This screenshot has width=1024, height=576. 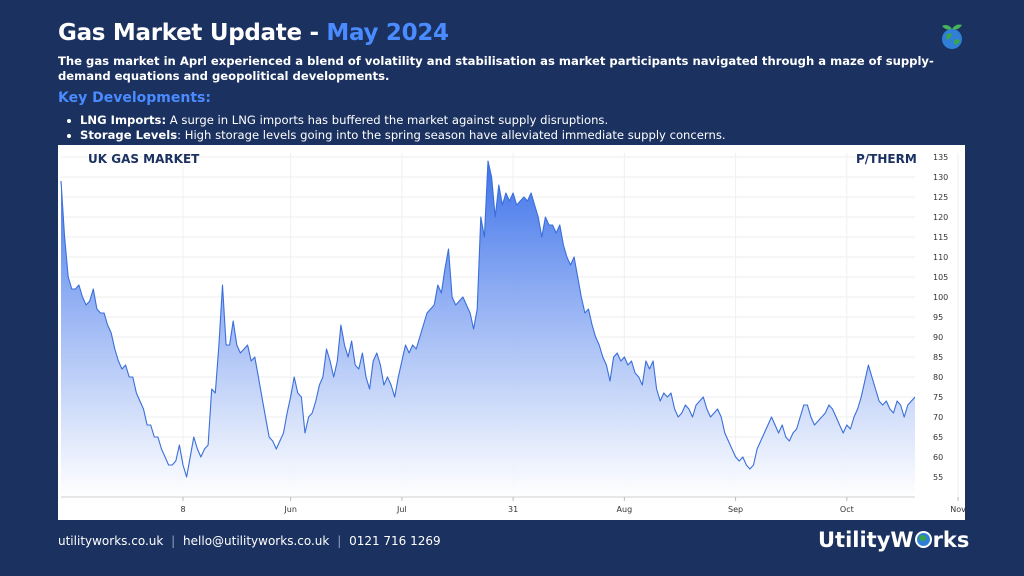 I want to click on x-tick-label: Jul, so click(x=401, y=509).